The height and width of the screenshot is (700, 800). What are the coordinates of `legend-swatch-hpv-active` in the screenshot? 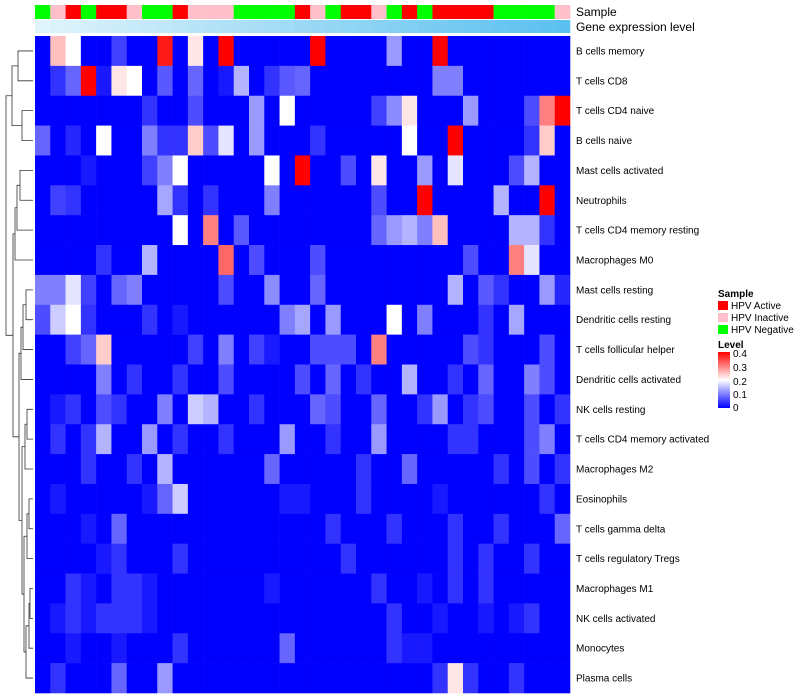 It's located at (723, 305).